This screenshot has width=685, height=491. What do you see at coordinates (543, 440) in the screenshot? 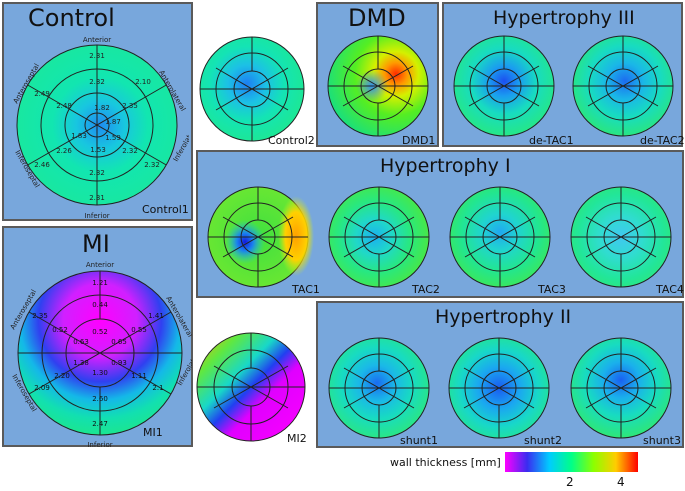
I see `shunt2-label: shunt2` at bounding box center [543, 440].